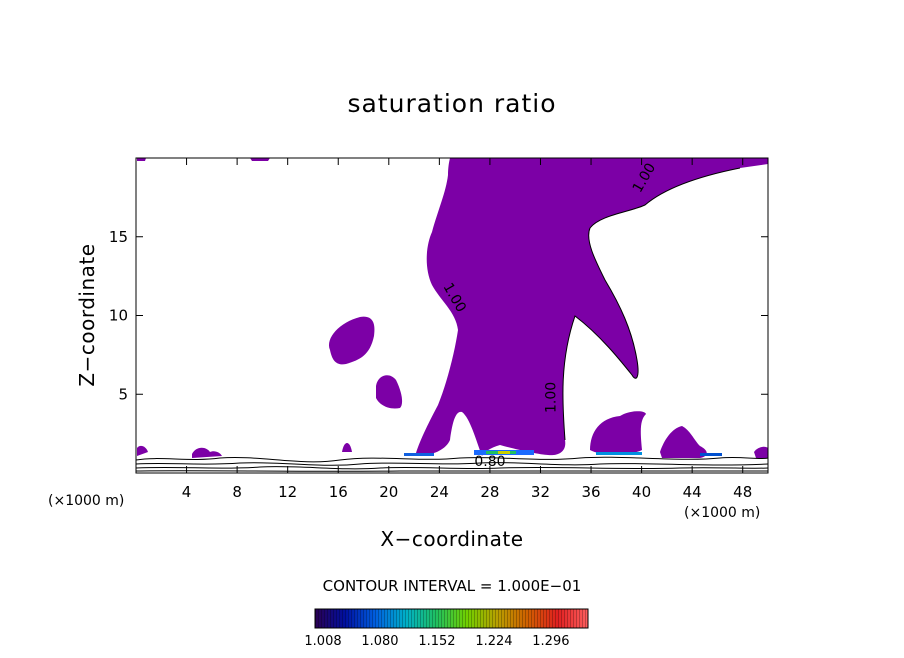 This screenshot has height=658, width=904. I want to click on x-tick-label: 20, so click(388, 492).